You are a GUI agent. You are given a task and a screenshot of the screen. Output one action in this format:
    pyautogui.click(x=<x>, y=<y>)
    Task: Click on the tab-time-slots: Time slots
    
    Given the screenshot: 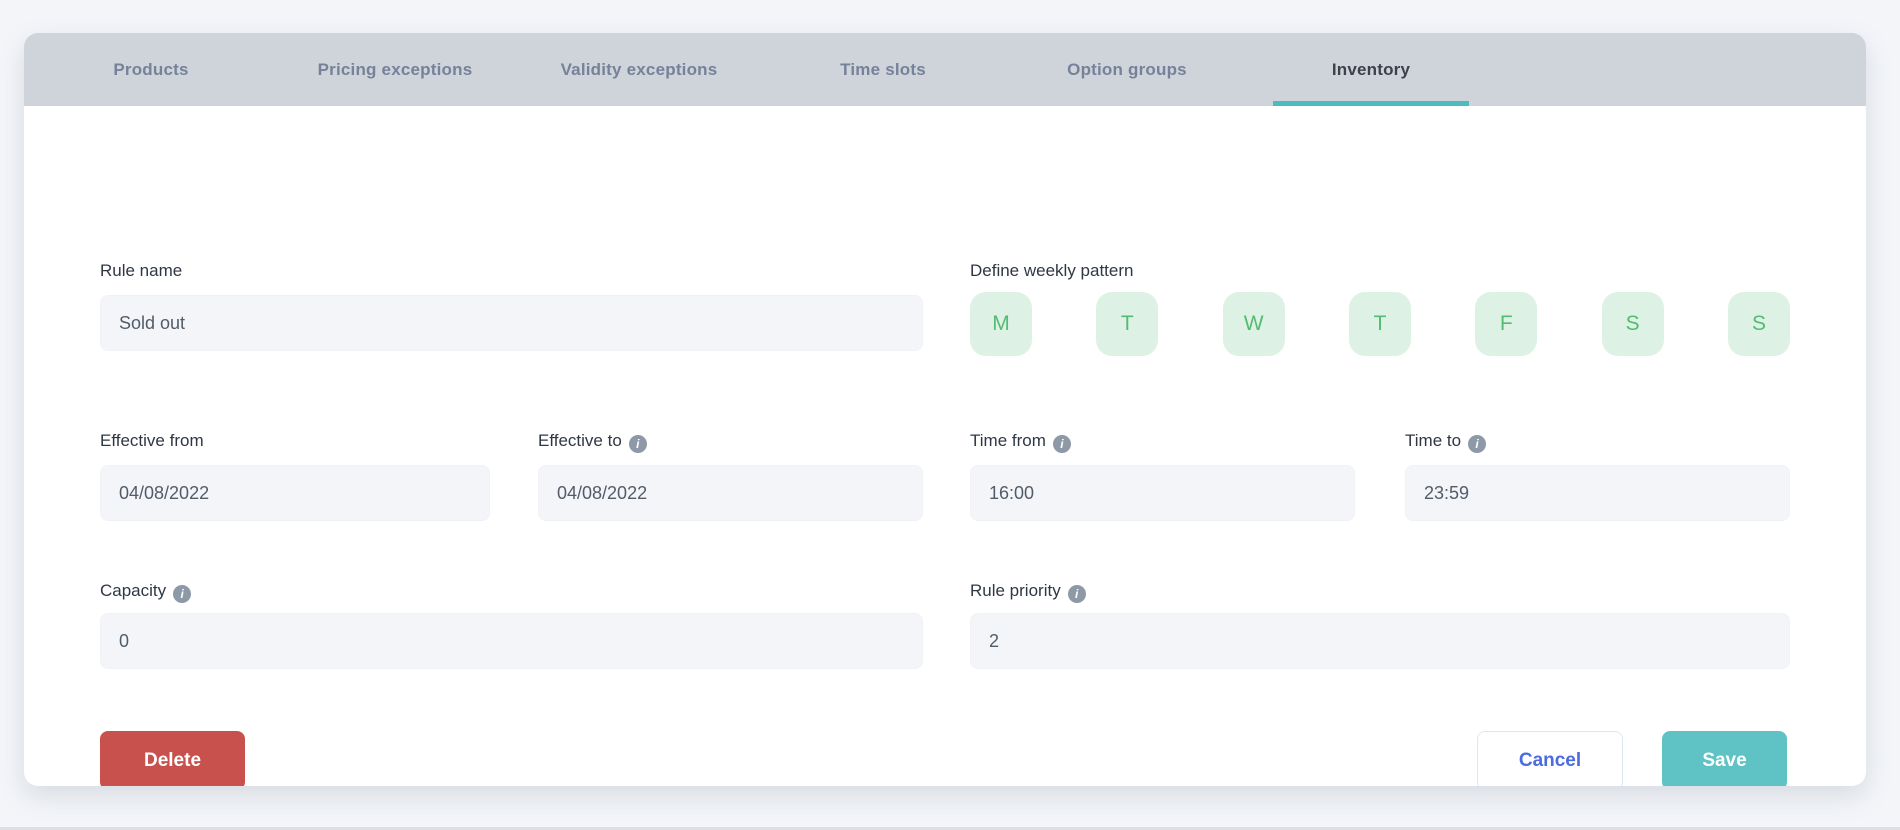 What is the action you would take?
    pyautogui.click(x=883, y=69)
    